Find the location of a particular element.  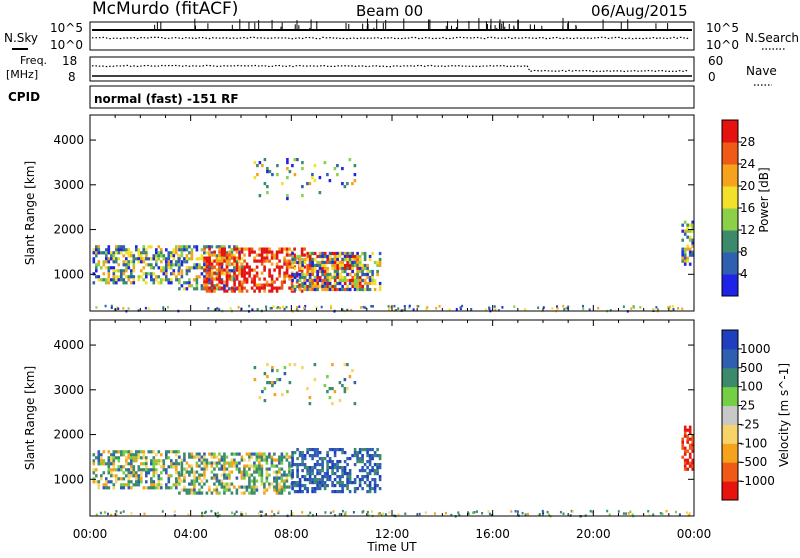

time-axis: 00:00 04:00 08:00 12:00 16:00 20:00 00:00 is located at coordinates (392, 534).